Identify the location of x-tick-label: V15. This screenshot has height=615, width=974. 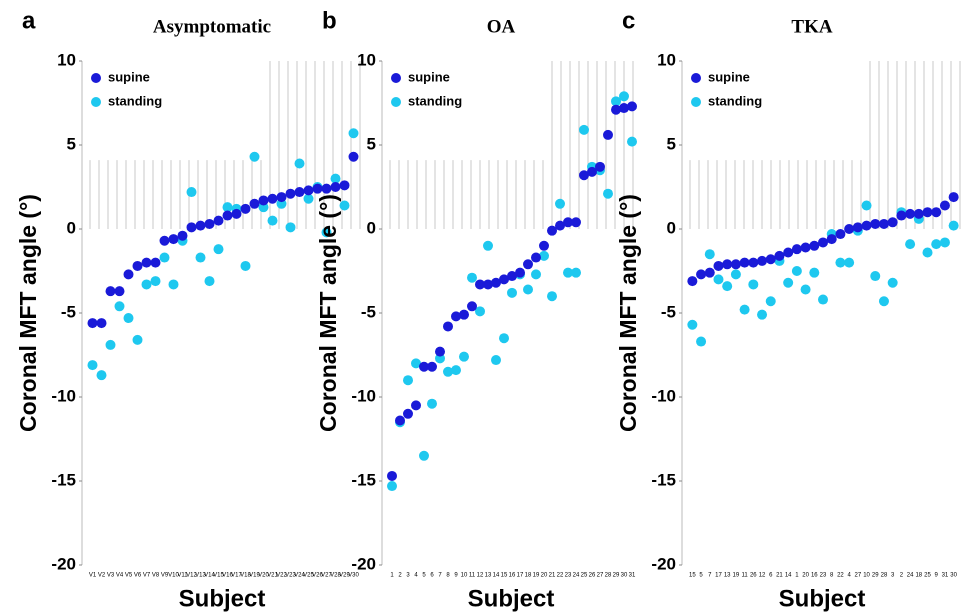
(218, 576).